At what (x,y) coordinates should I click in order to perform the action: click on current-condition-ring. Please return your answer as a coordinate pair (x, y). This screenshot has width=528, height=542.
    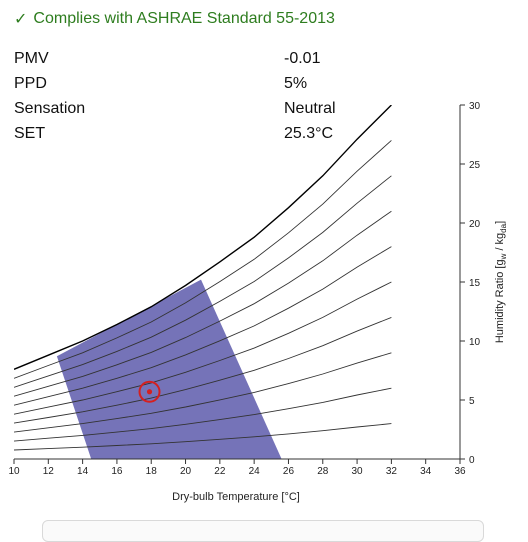
    Looking at the image, I should click on (149, 391).